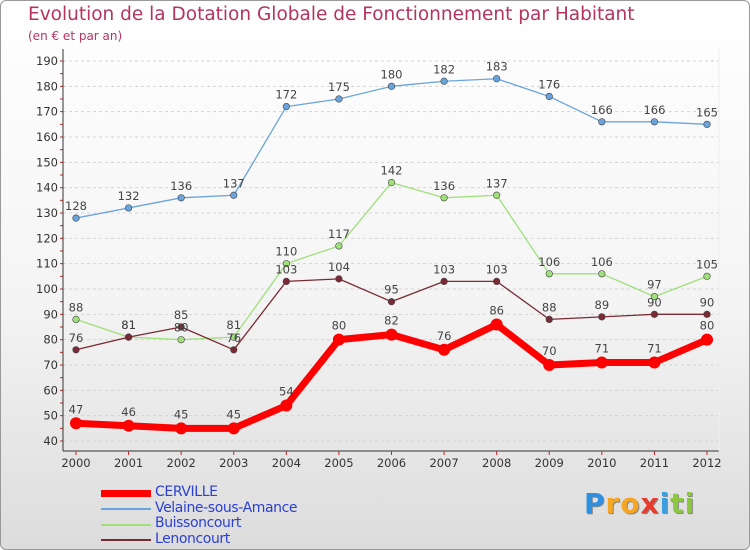 This screenshot has height=550, width=750. I want to click on y-tick-label: 110, so click(47, 264).